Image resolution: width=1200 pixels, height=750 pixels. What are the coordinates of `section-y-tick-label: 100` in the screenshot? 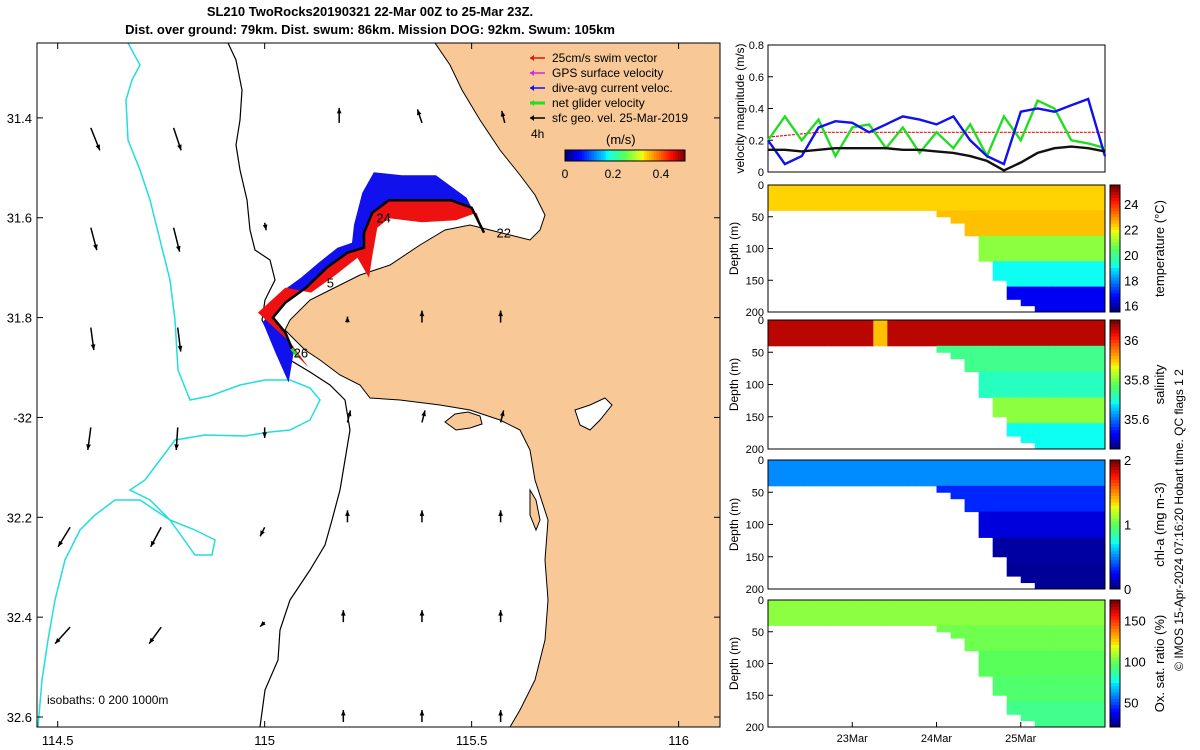 It's located at (755, 386).